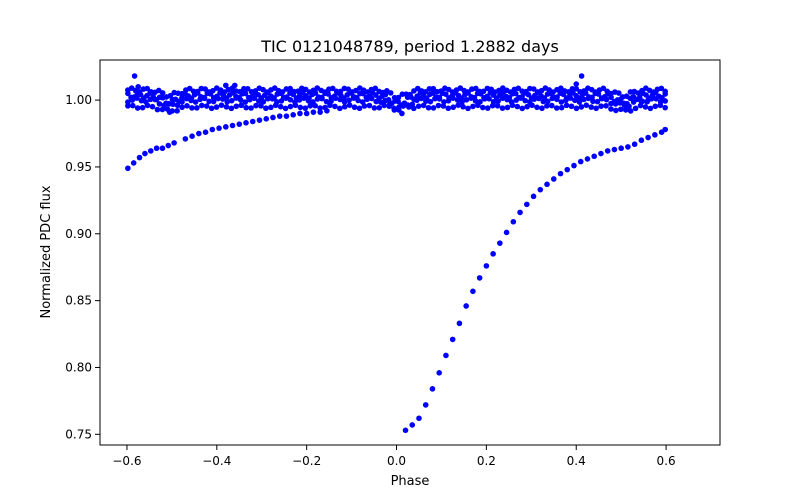 This screenshot has height=500, width=800. What do you see at coordinates (486, 461) in the screenshot?
I see `x-tick-label: 0.2` at bounding box center [486, 461].